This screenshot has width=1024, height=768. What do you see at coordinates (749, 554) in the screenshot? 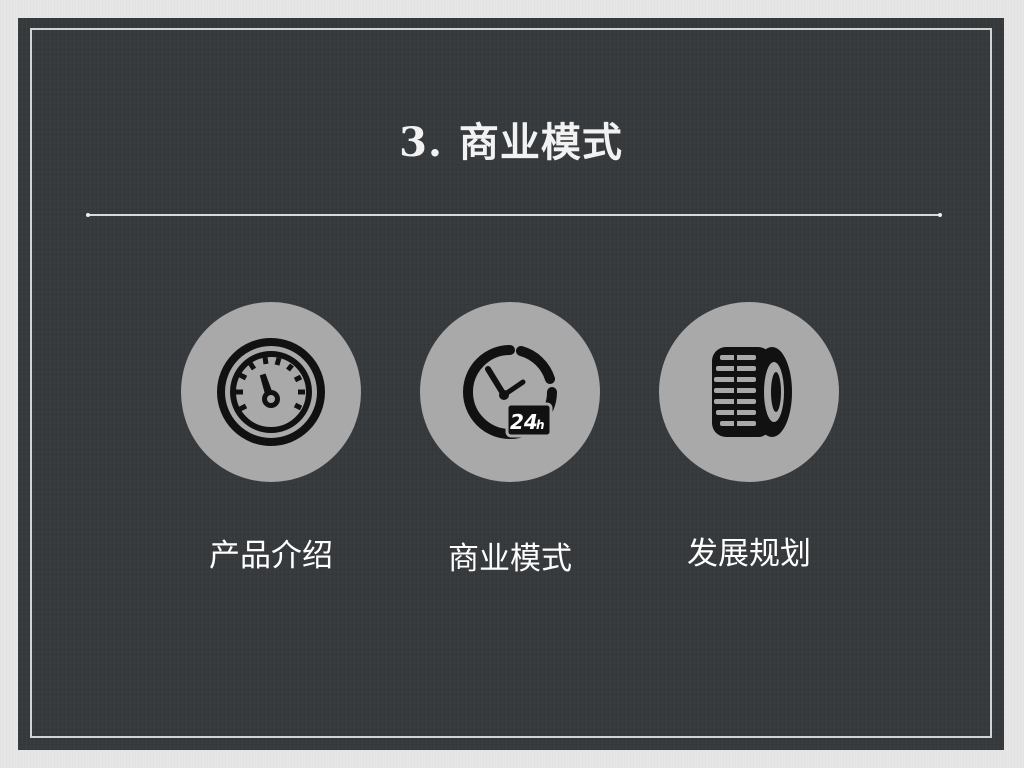
I see `item-label: 发展规划` at bounding box center [749, 554].